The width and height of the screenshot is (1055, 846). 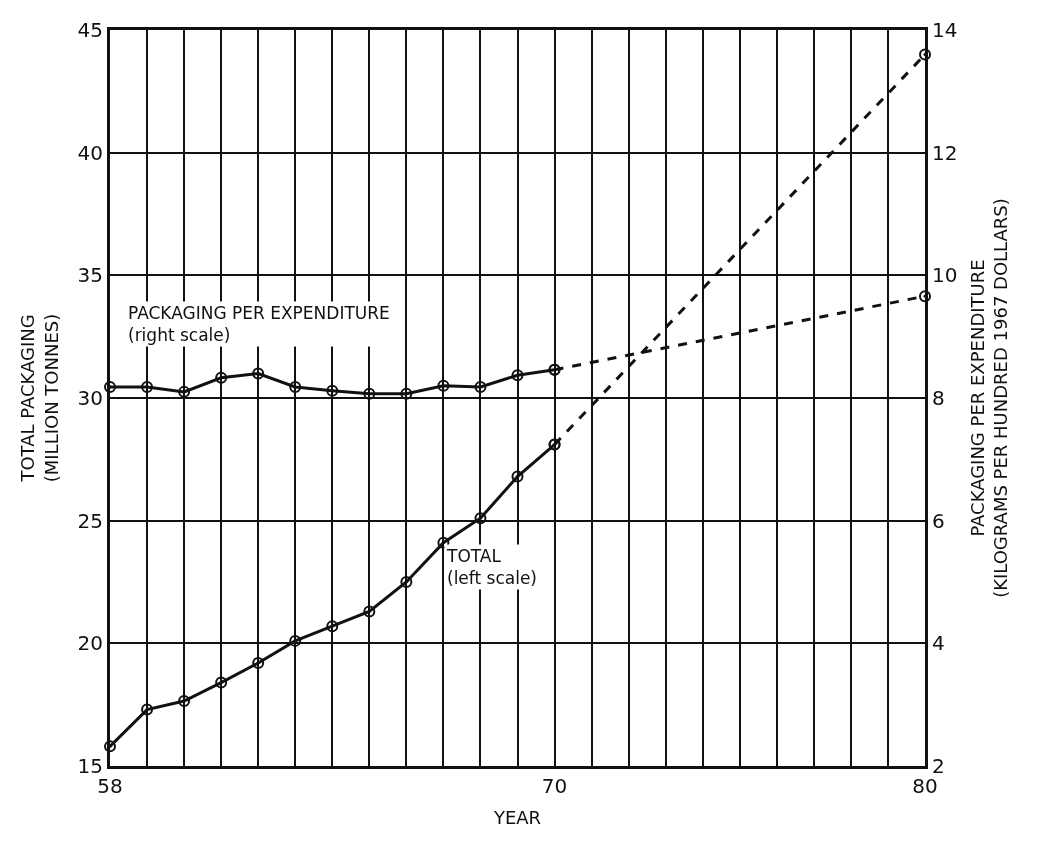 I want to click on y2-tick-label: 12, so click(x=945, y=152).